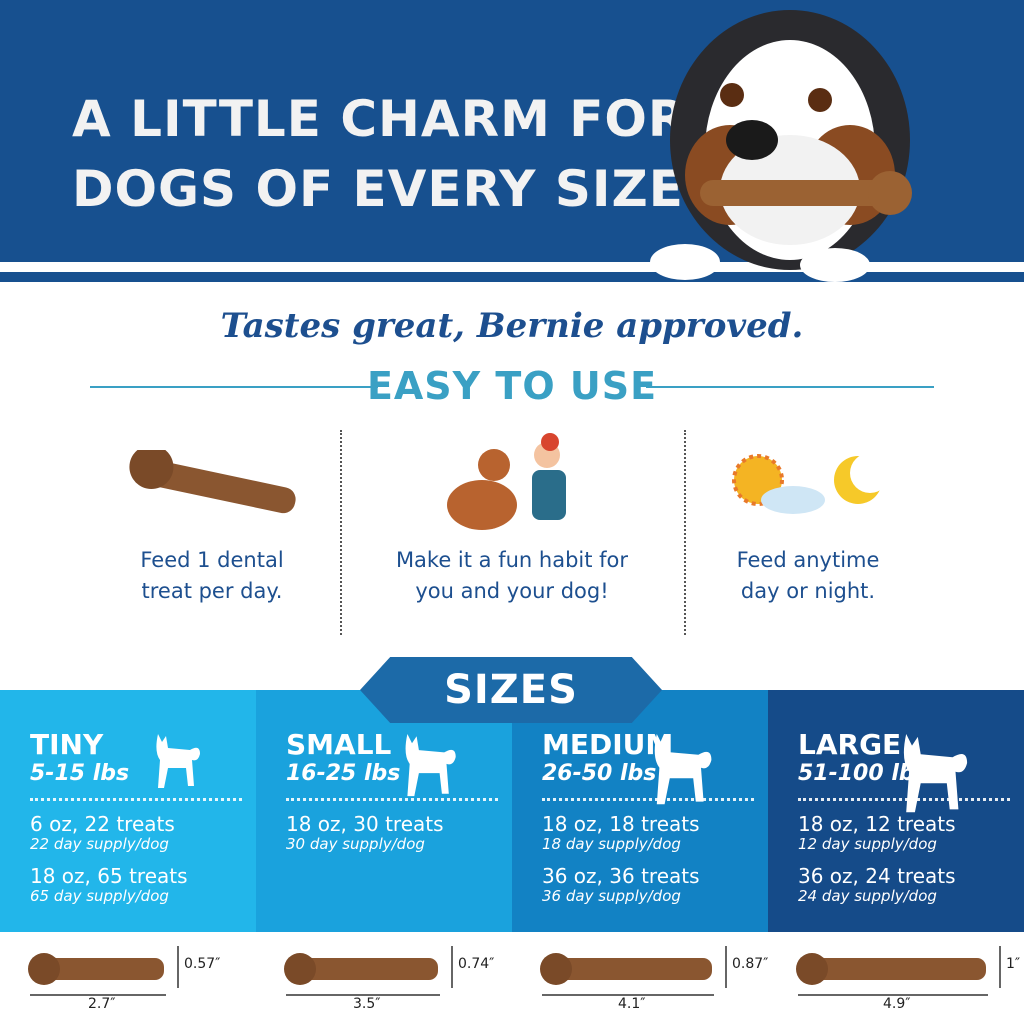 The width and height of the screenshot is (1024, 1014). I want to click on size-name: TINY, so click(67, 744).